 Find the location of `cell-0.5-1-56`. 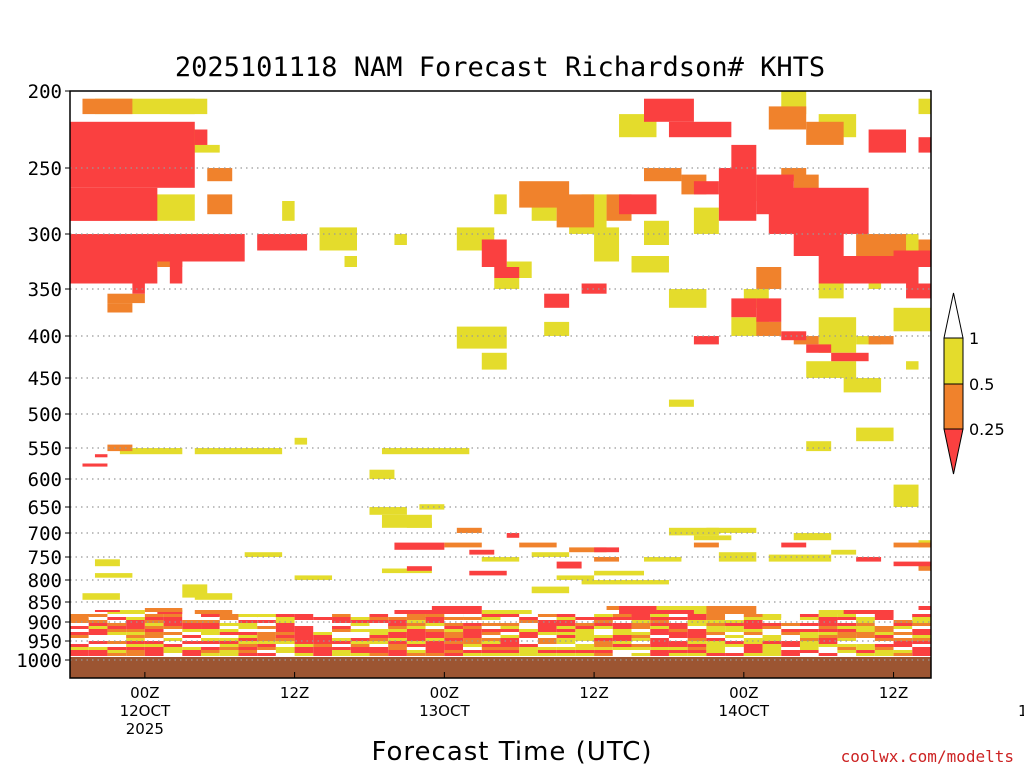

cell-0.5-1-56 is located at coordinates (663, 559).